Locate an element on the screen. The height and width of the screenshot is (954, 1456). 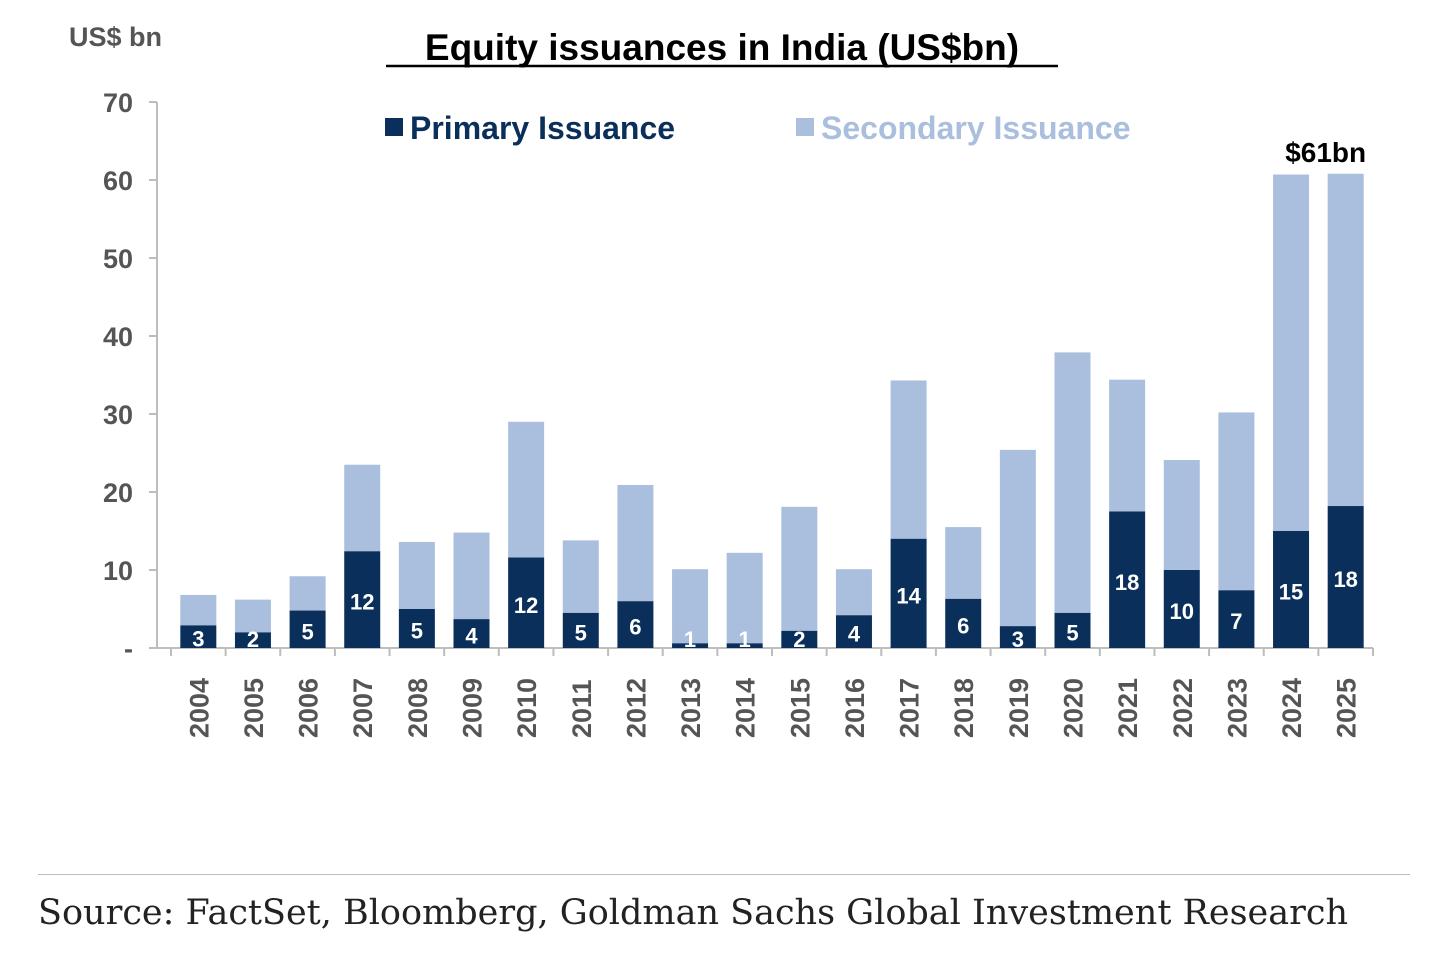
bar-primary-2013 is located at coordinates (690, 645).